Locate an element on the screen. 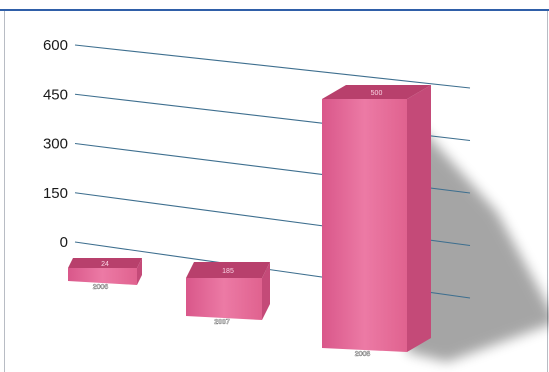  y-tick-label: 600 is located at coordinates (55, 45).